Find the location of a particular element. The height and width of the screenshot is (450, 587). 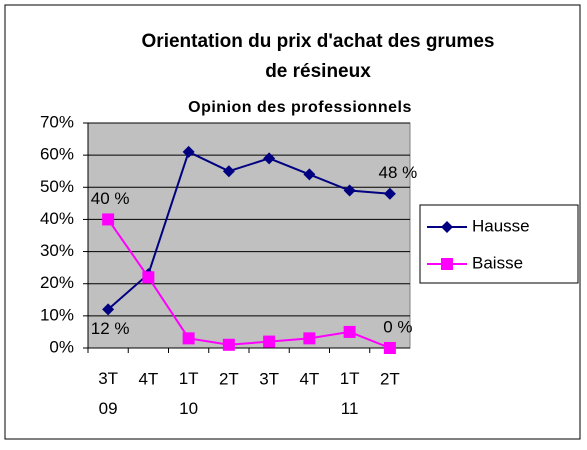

x-tick-label: 3T 09 is located at coordinates (108, 393).